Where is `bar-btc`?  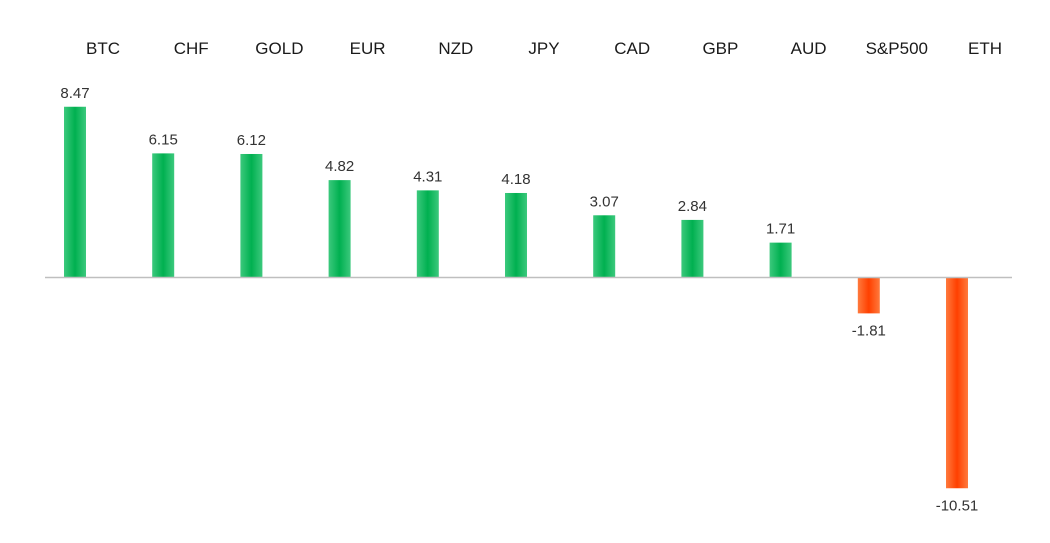
bar-btc is located at coordinates (75, 192).